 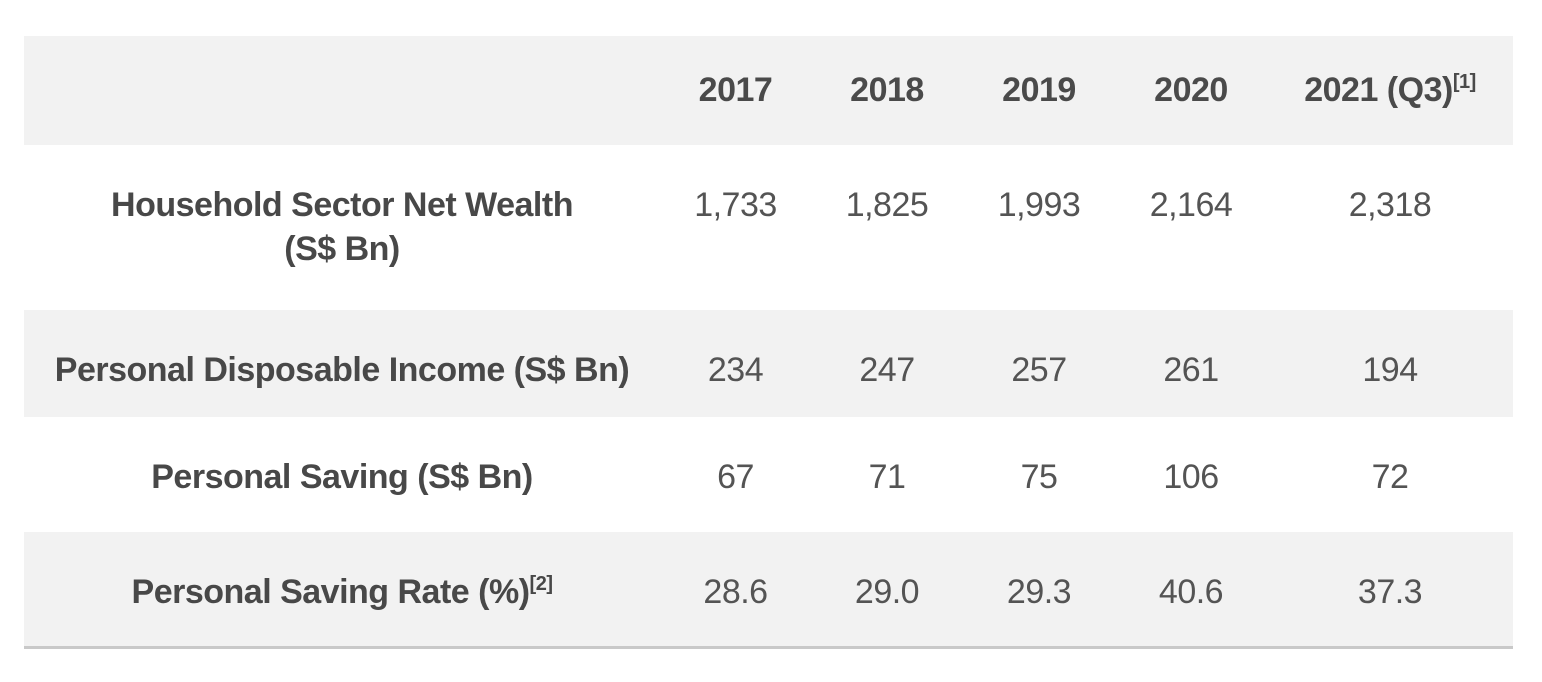 I want to click on value-cell: 2,318, so click(x=1390, y=205).